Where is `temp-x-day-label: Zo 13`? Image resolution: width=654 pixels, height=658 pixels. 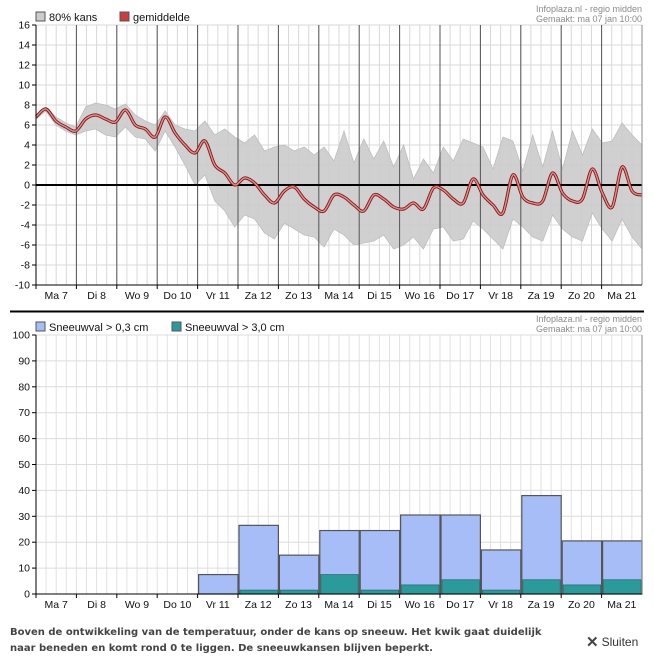
temp-x-day-label: Zo 13 is located at coordinates (298, 296).